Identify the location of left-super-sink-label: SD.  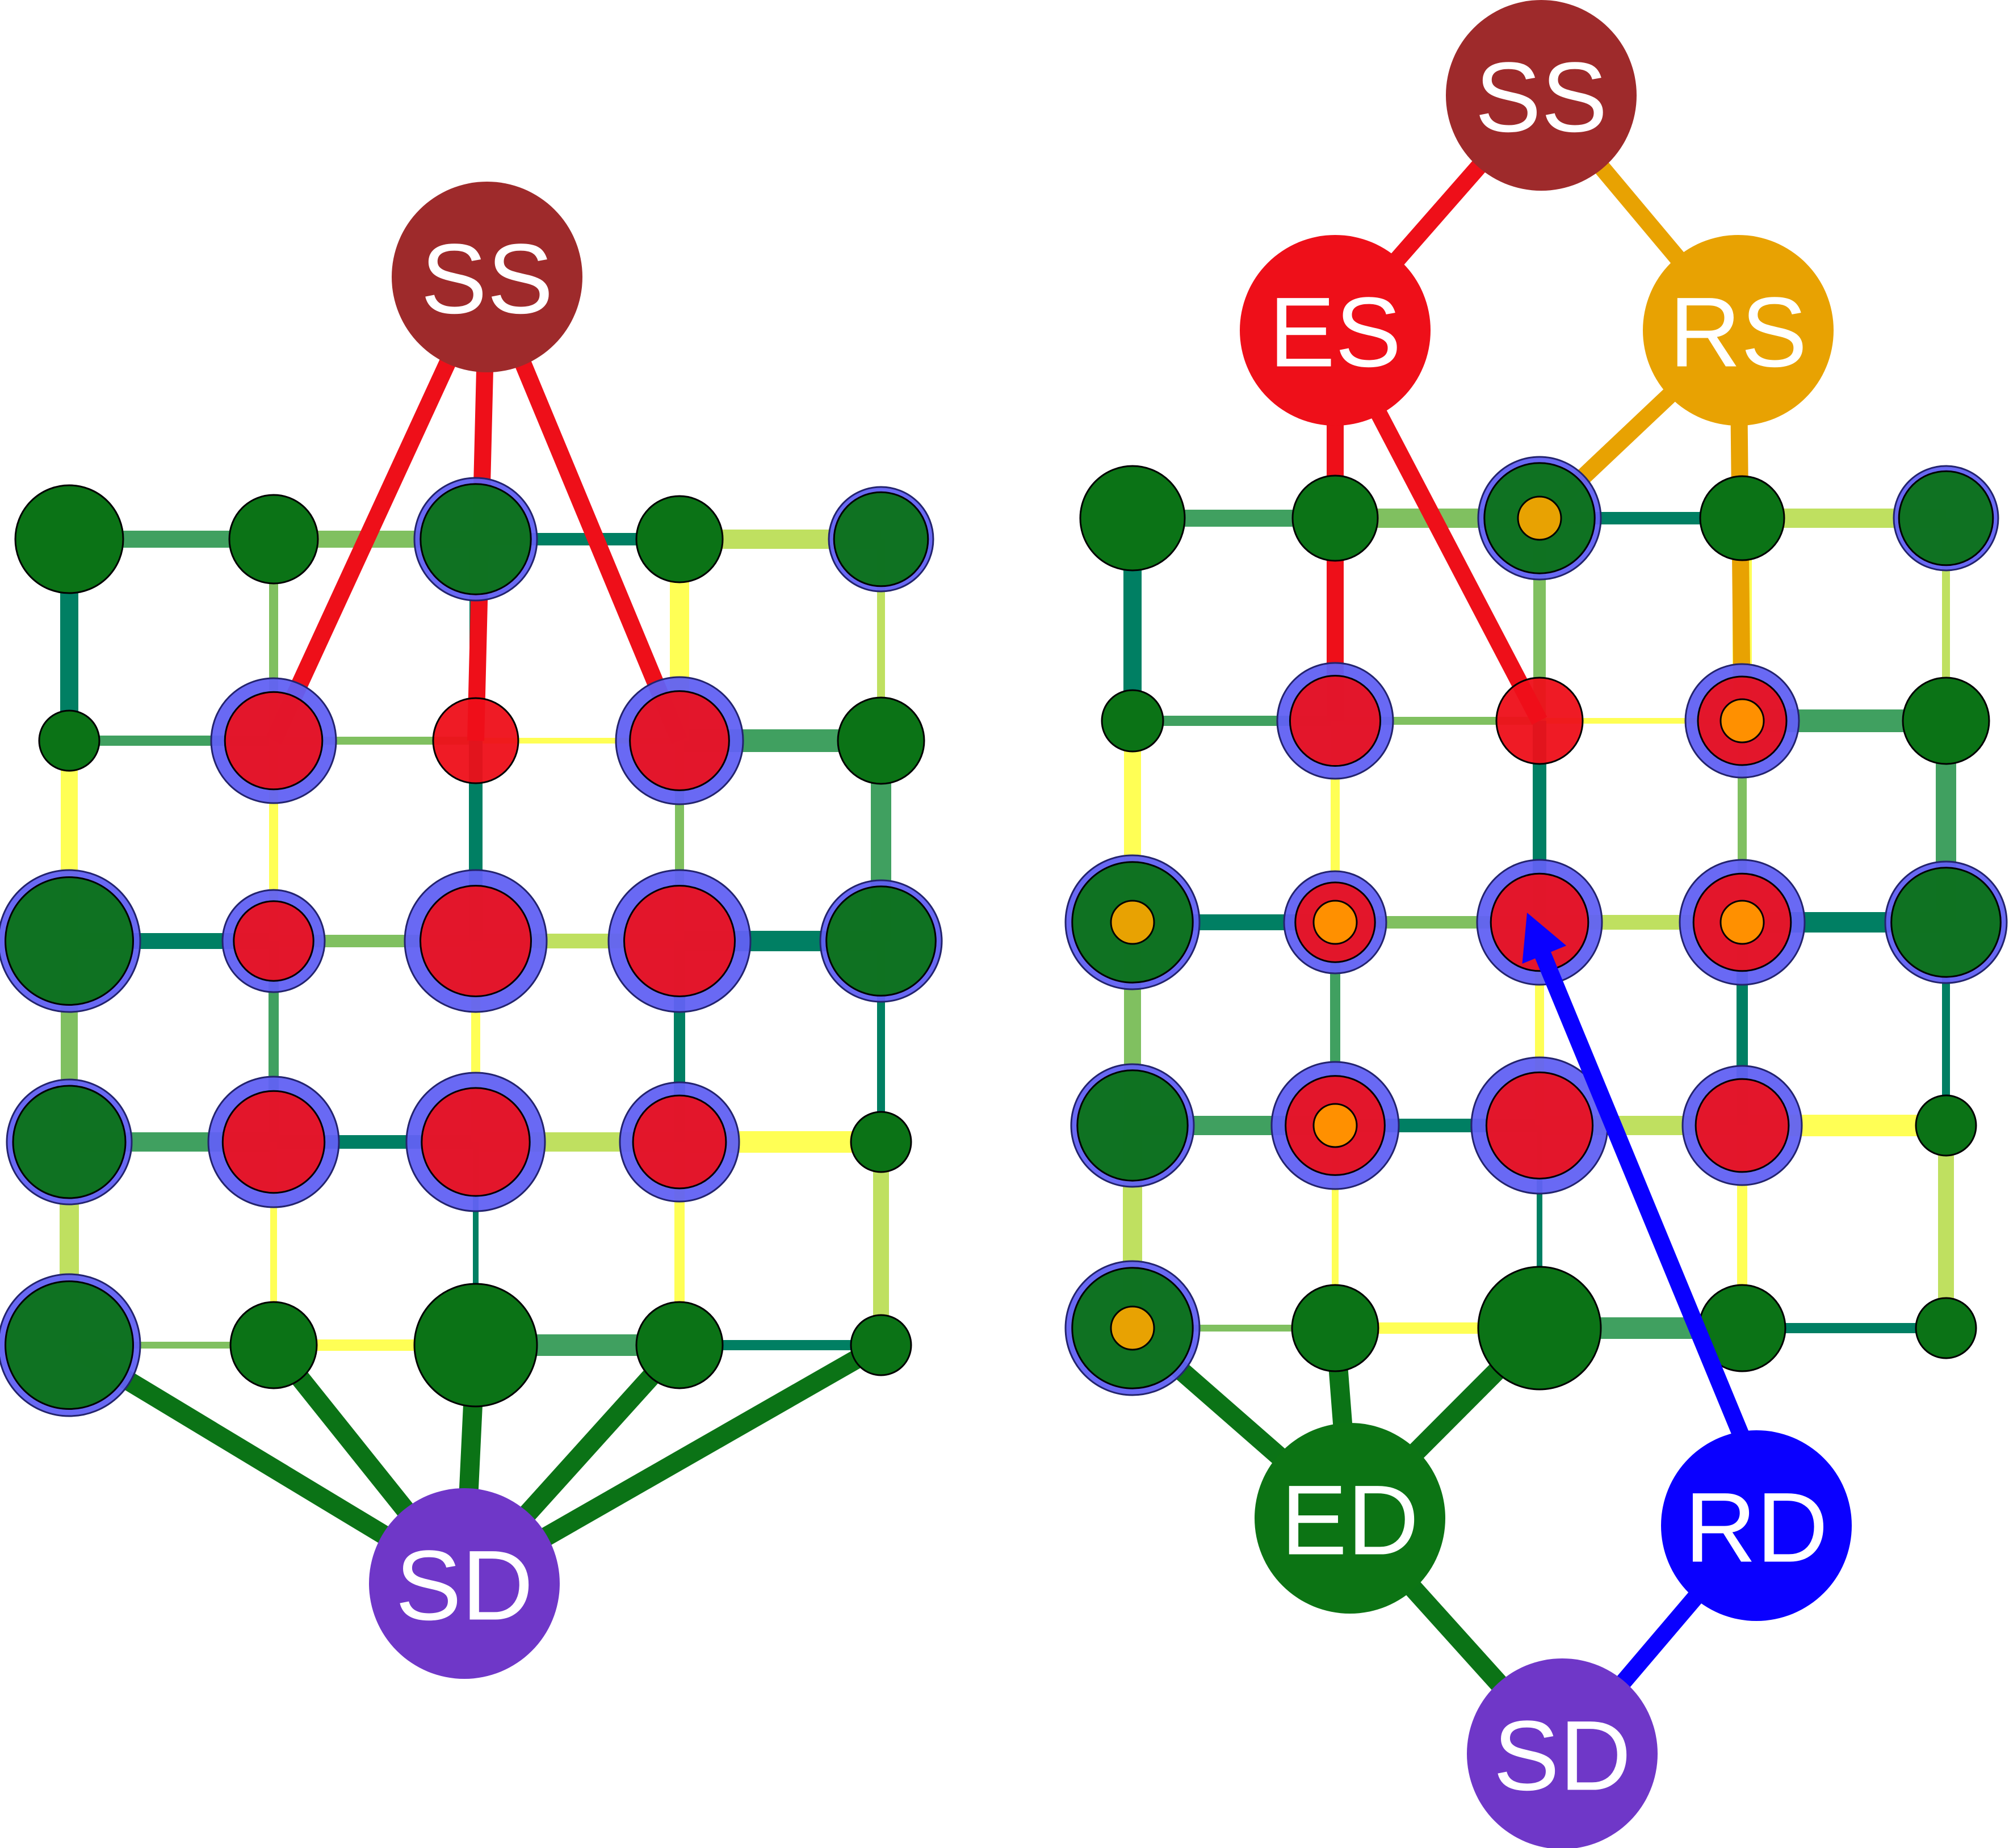
(464, 1586).